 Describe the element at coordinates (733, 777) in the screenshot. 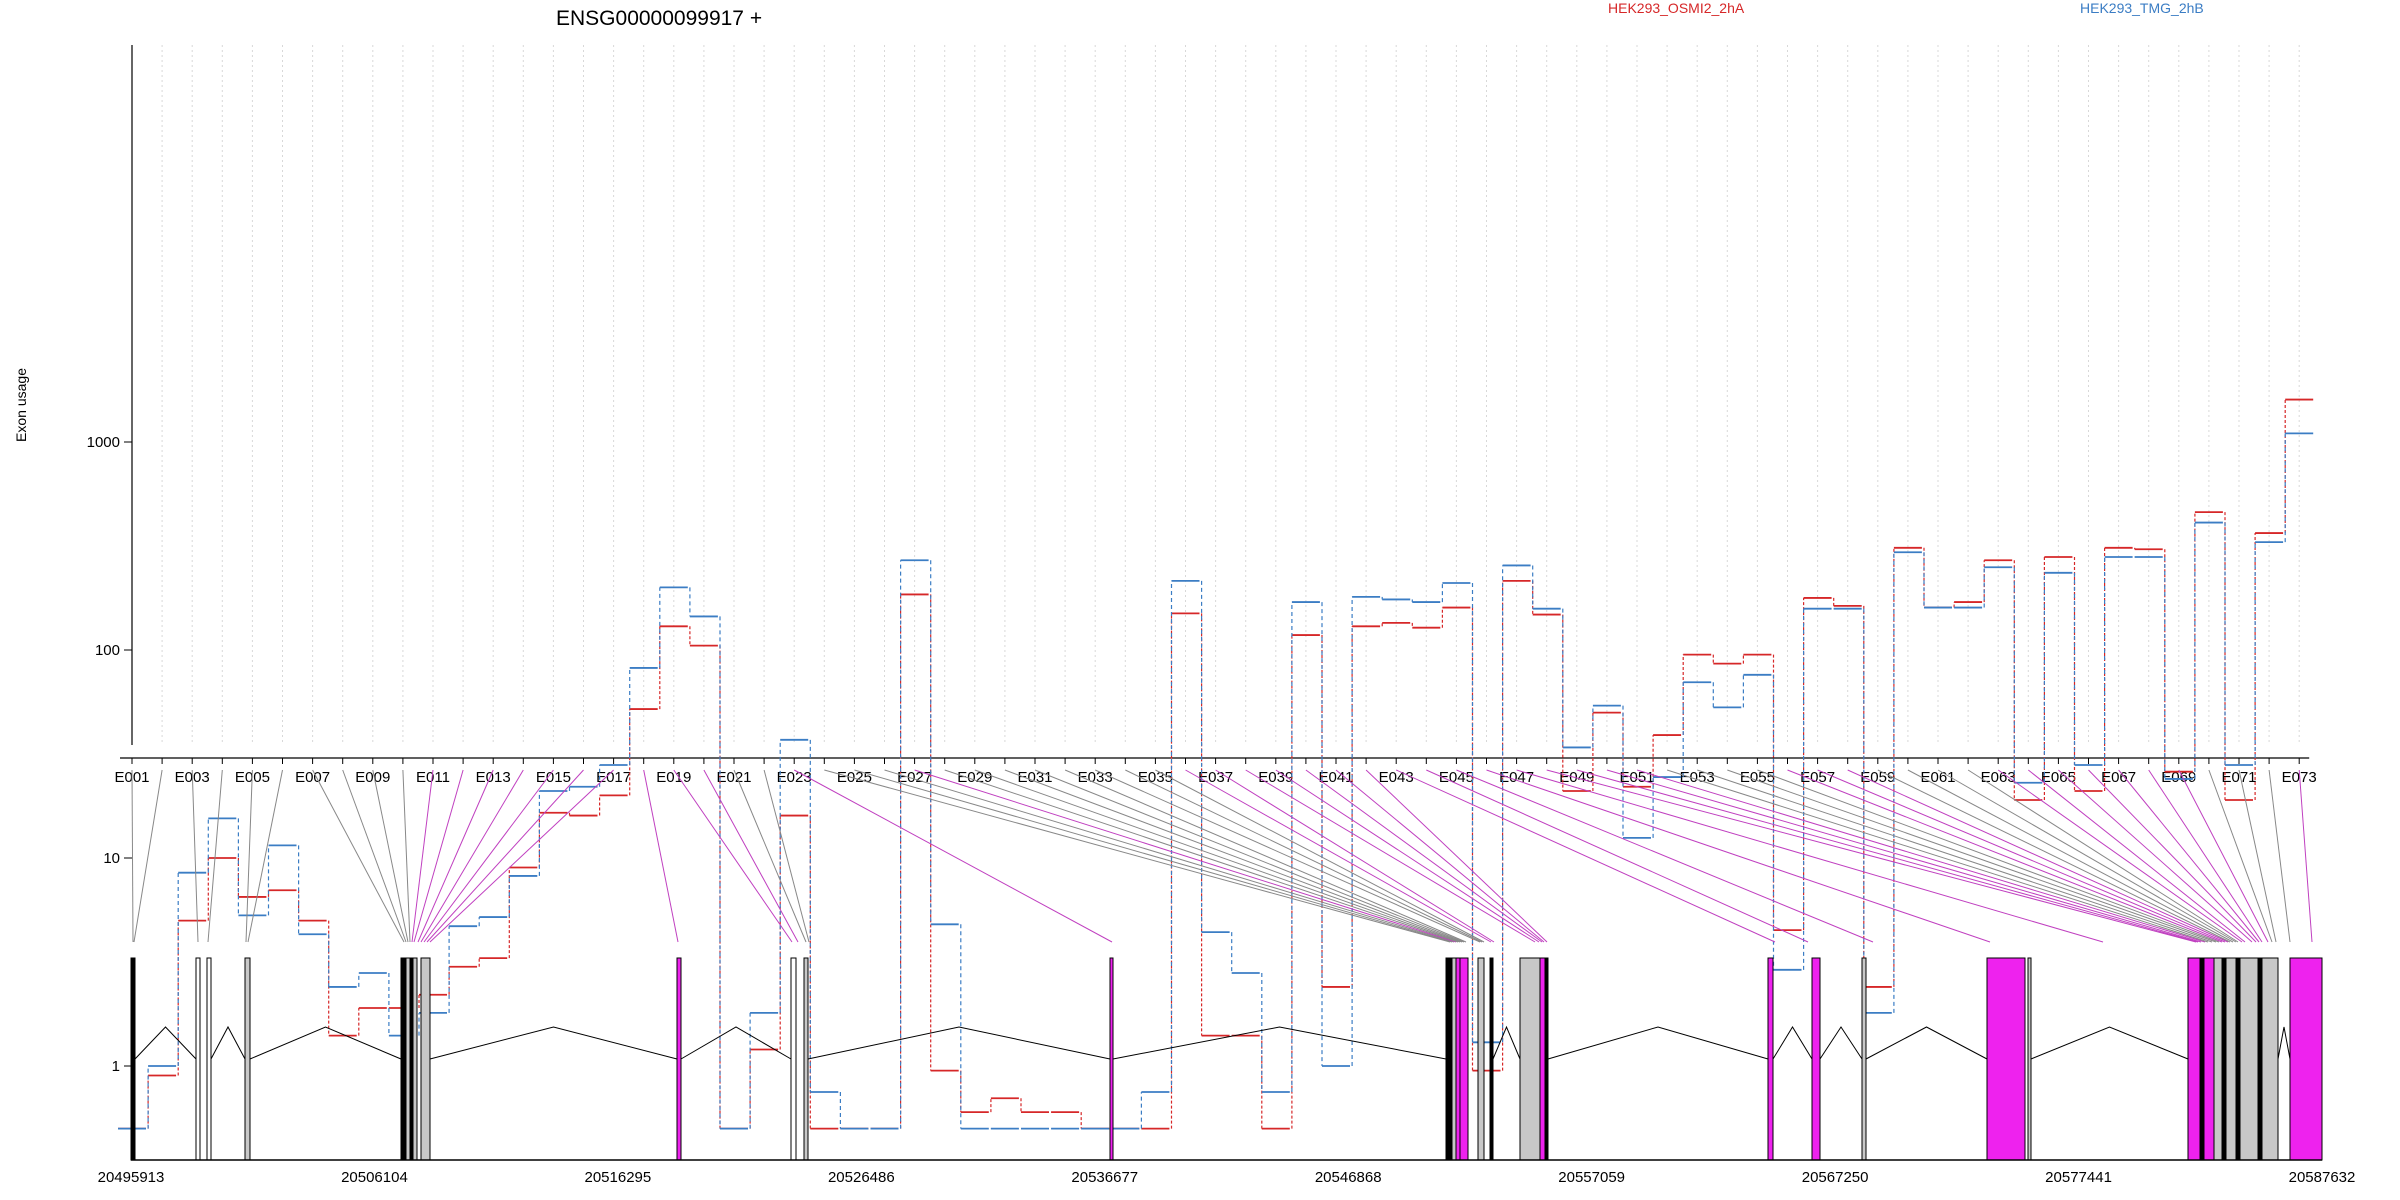

I see `x-tick-label-e021: E021` at that location.